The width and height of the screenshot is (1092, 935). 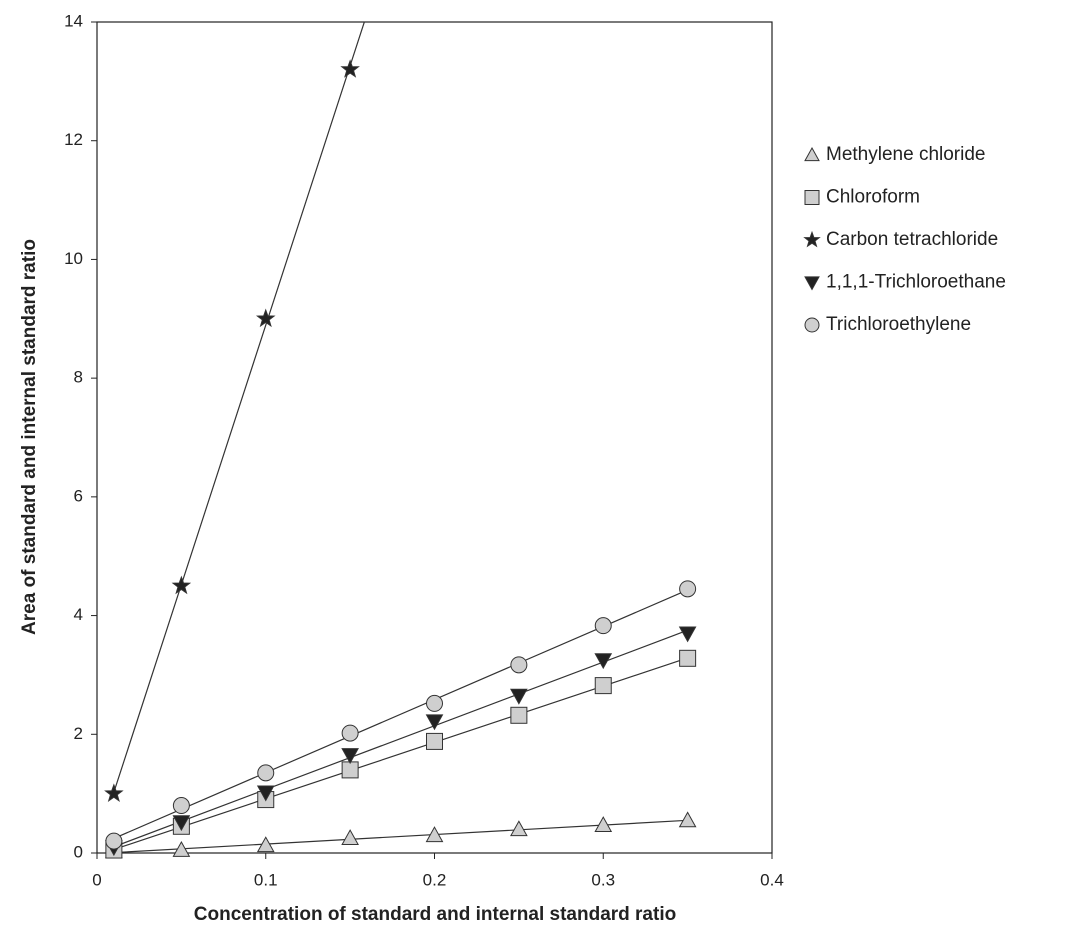 I want to click on x-tick-label: 0.4, so click(x=772, y=879).